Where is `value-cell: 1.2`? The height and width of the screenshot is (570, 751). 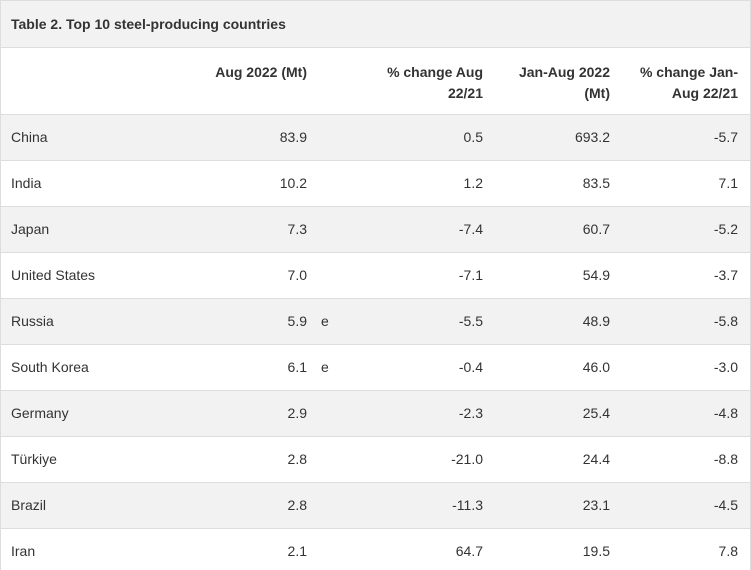
value-cell: 1.2 is located at coordinates (417, 182).